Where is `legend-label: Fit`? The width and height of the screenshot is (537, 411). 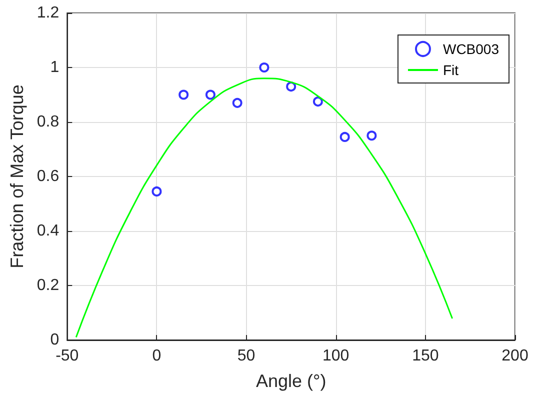
legend-label: Fit is located at coordinates (450, 70).